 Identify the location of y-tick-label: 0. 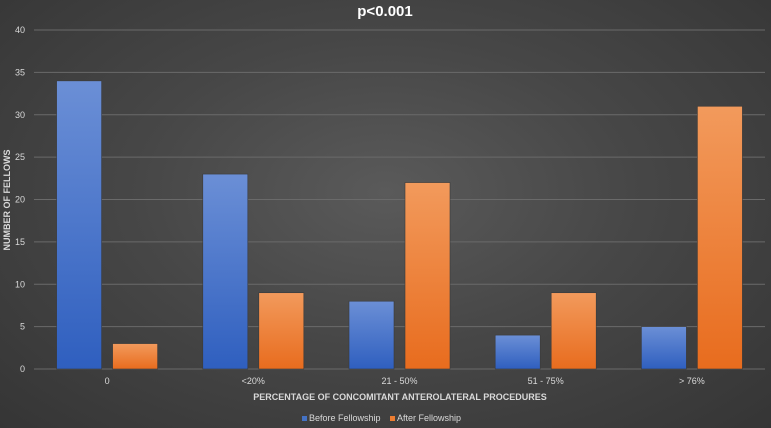
(22, 369).